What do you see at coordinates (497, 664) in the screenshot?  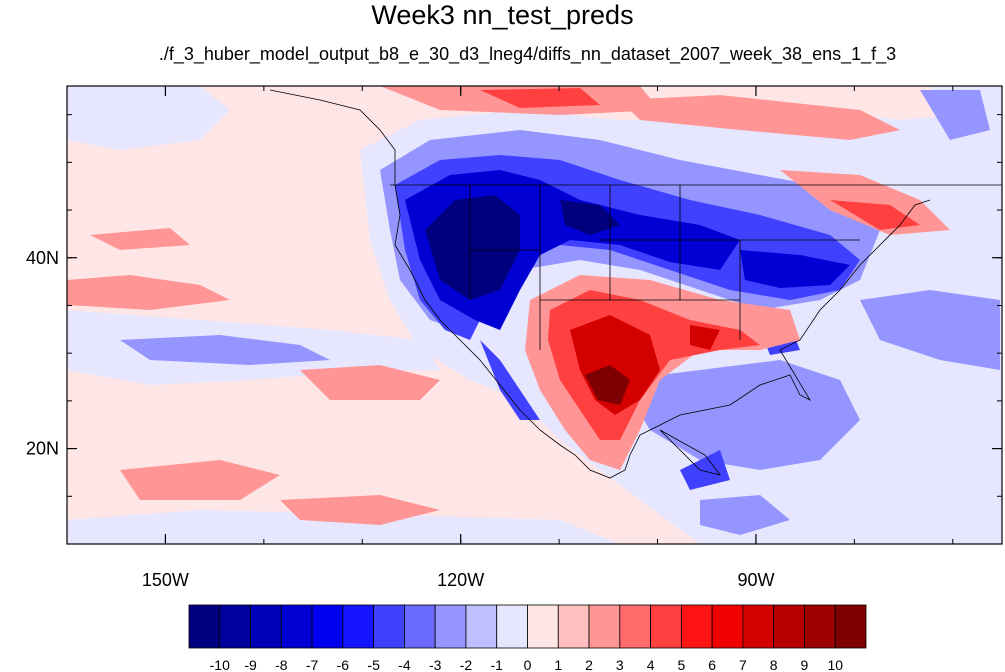 I see `colorbar-label: -1` at bounding box center [497, 664].